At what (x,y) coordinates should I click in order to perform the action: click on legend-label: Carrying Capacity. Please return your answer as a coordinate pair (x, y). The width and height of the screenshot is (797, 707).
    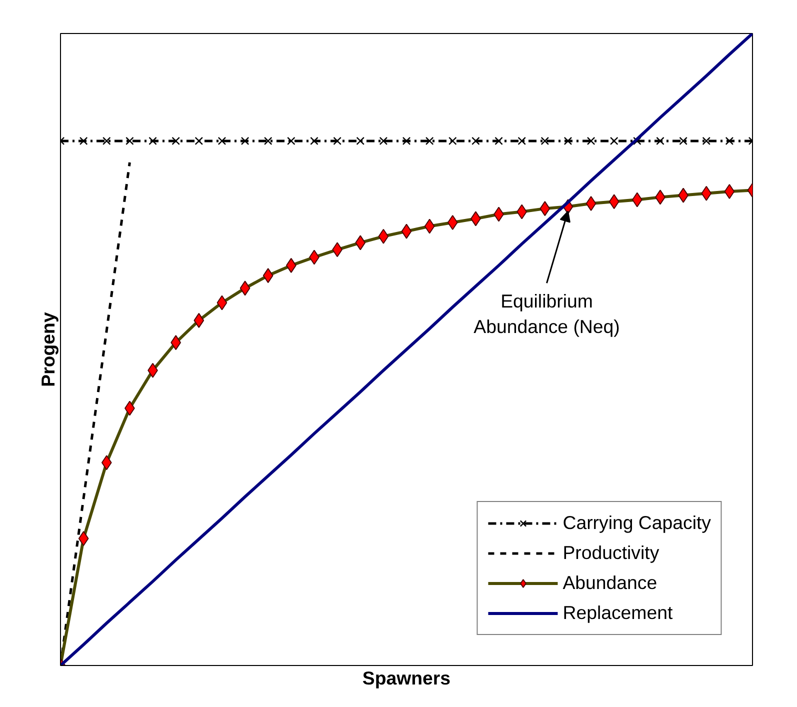
    Looking at the image, I should click on (636, 523).